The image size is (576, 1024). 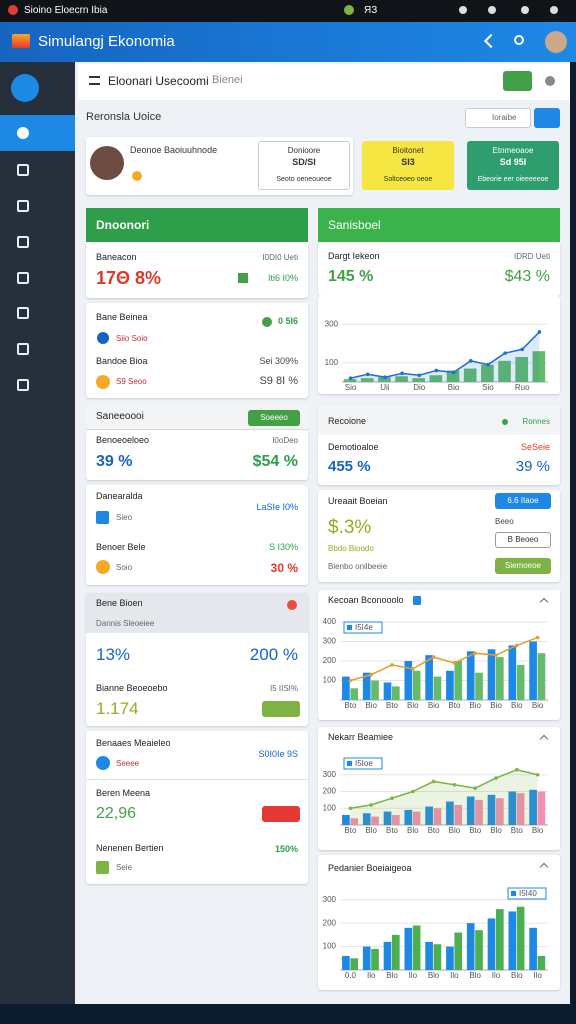 What do you see at coordinates (519, 40) in the screenshot?
I see `search-icon` at bounding box center [519, 40].